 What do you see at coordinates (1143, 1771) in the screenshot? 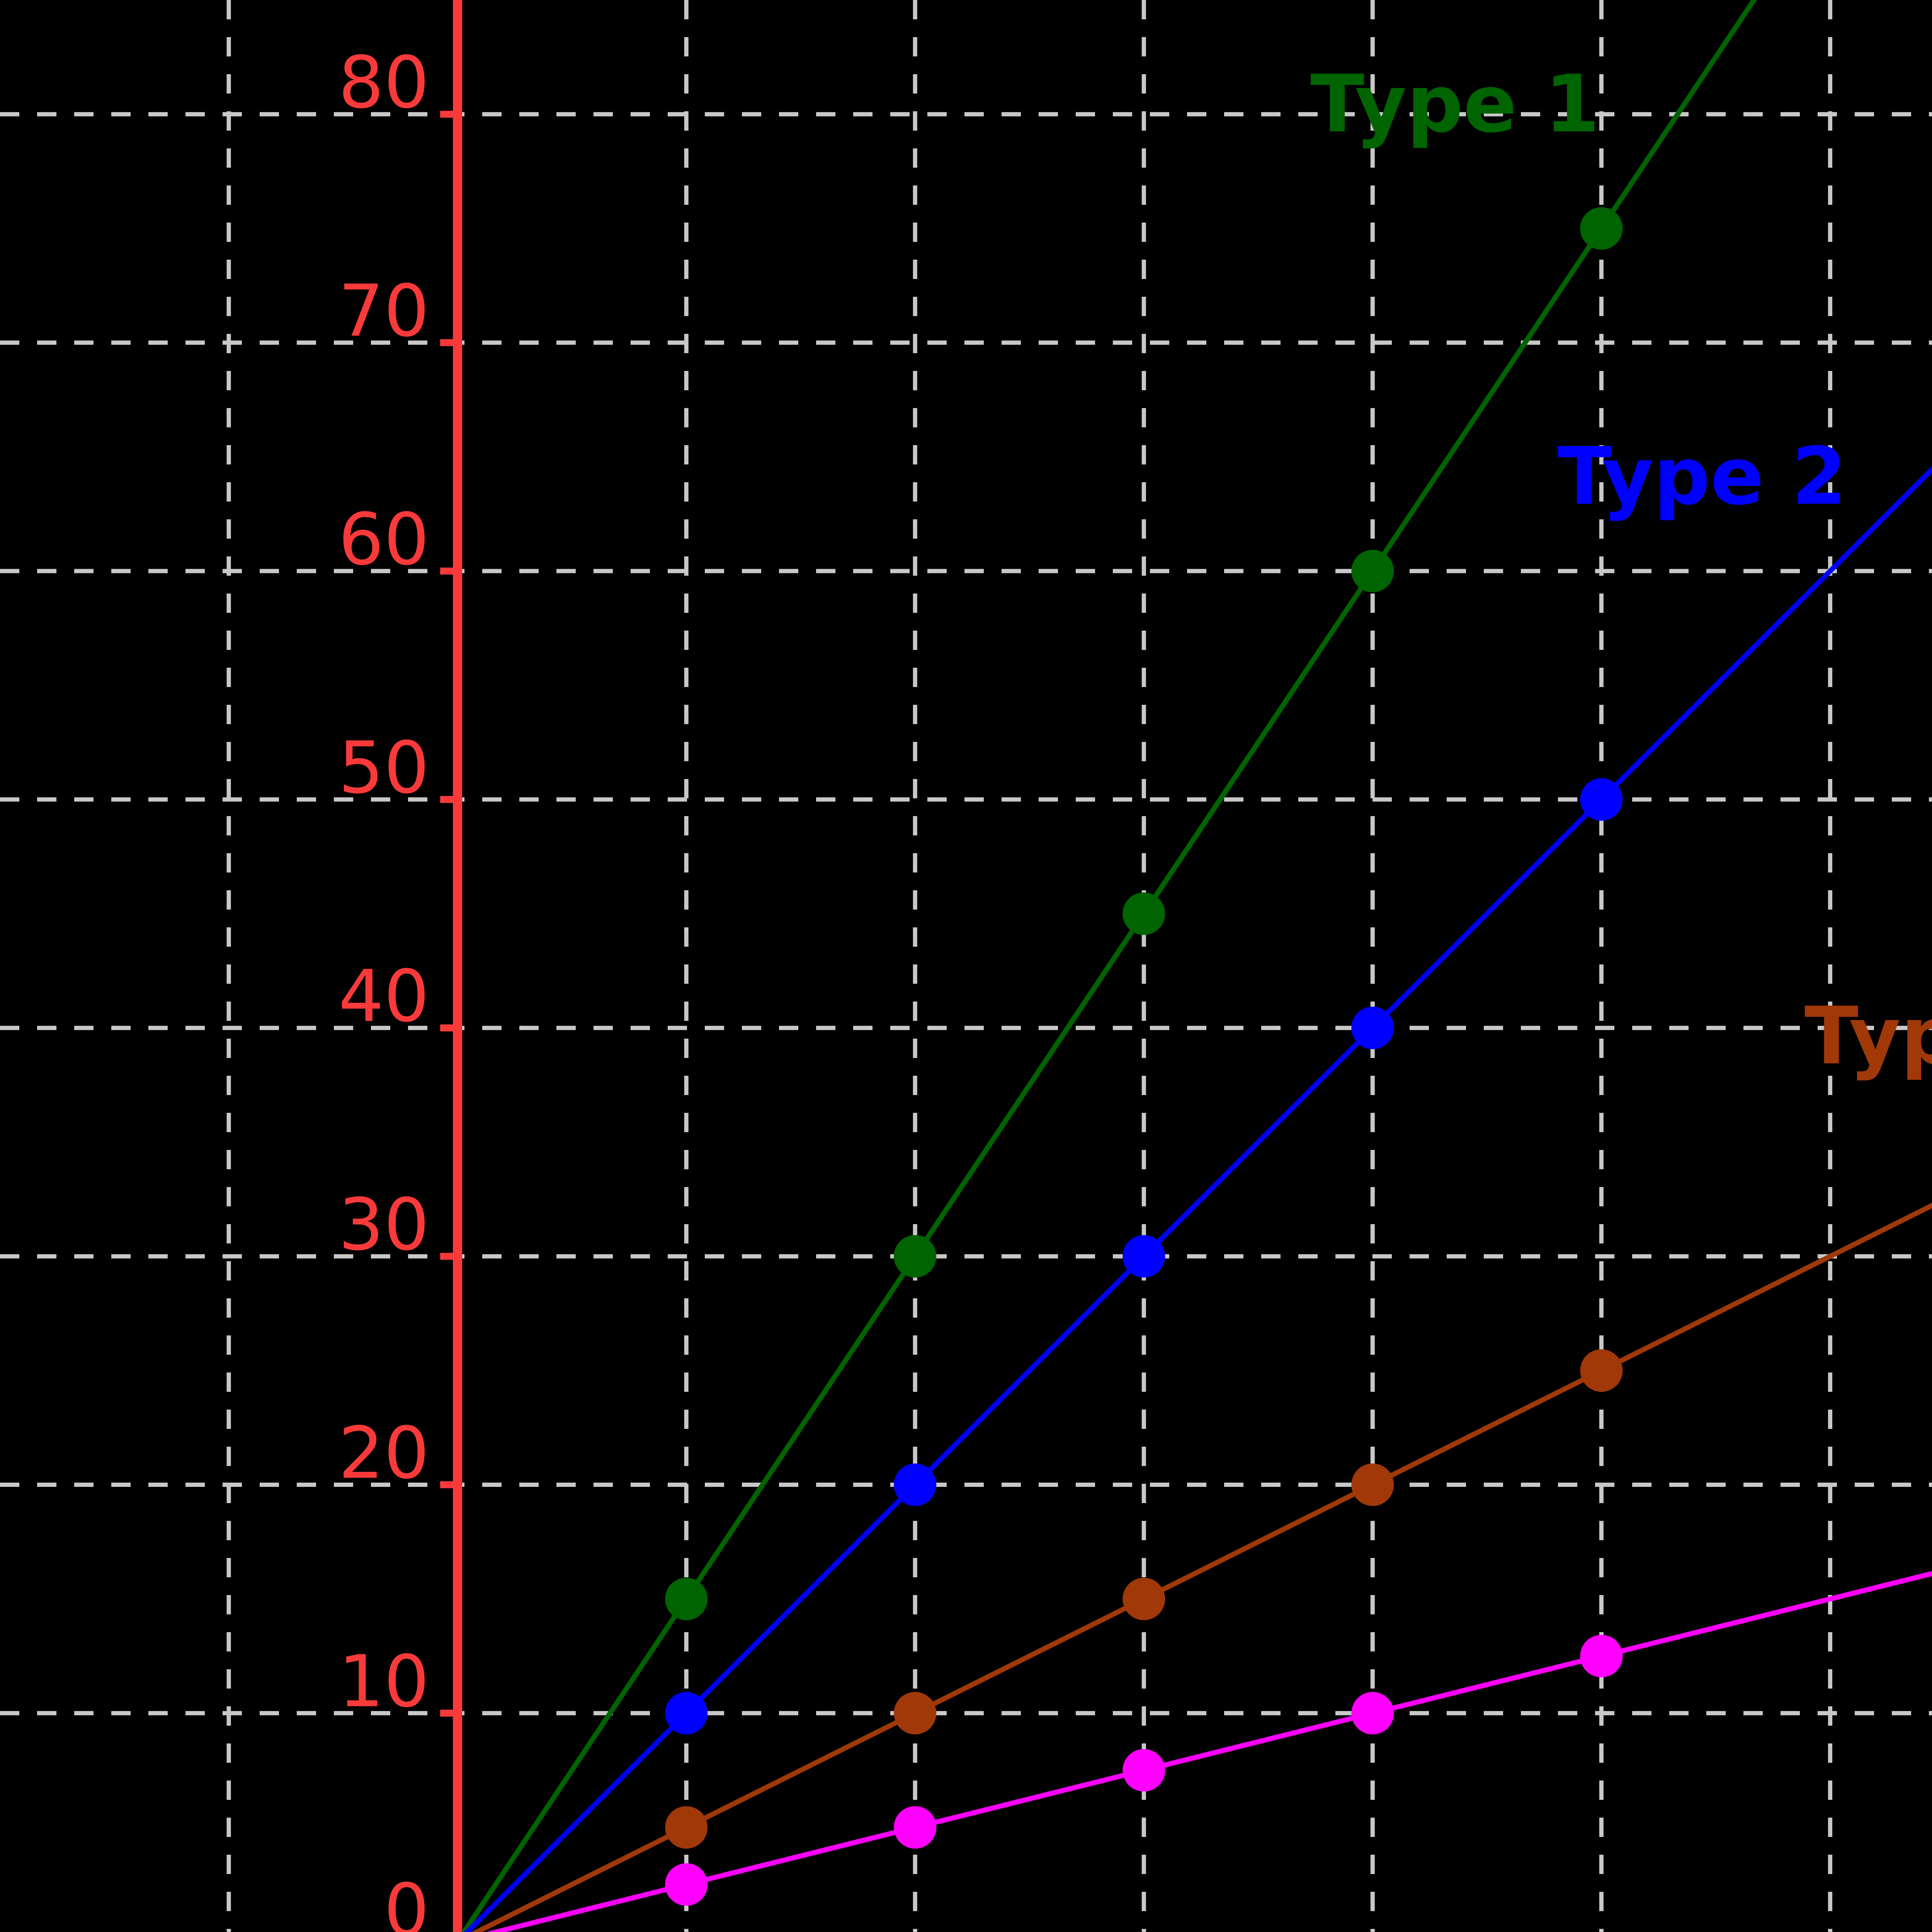
I see `marker-type-4-x15` at bounding box center [1143, 1771].